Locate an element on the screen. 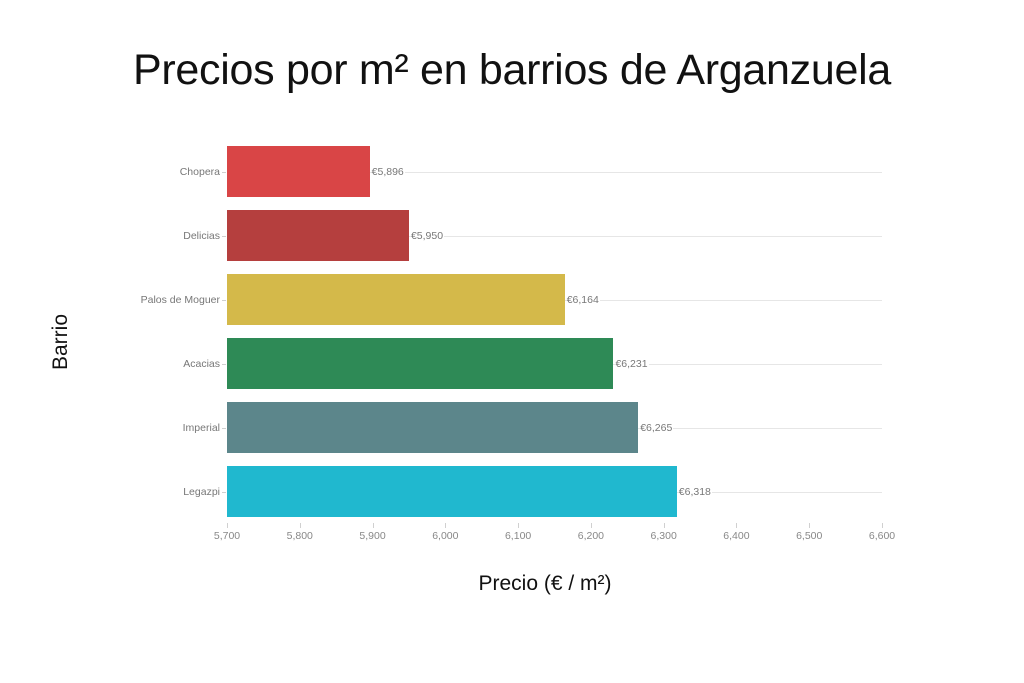  bar-delicias is located at coordinates (318, 235).